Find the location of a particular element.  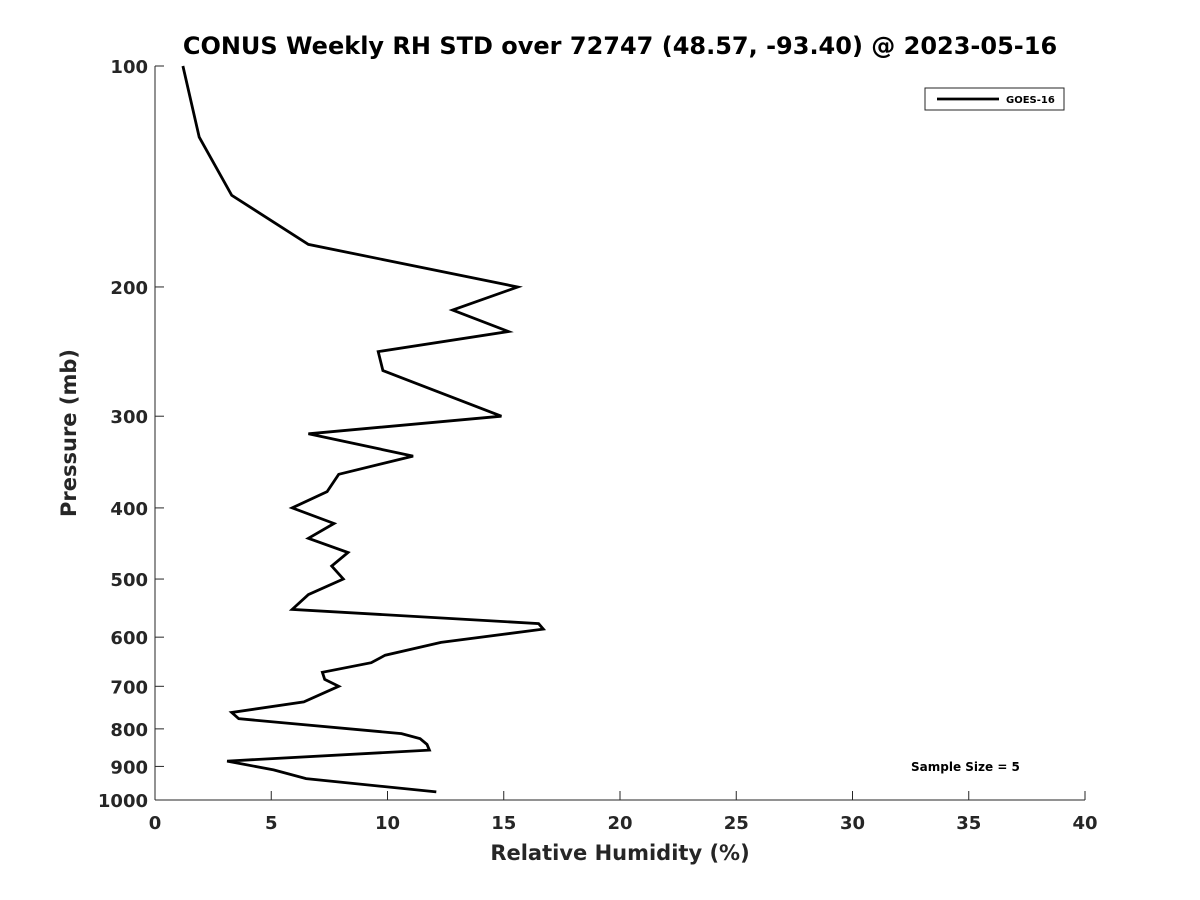

x-ticks: 0 5 10 15 20 25 30 35 40 is located at coordinates (623, 812).